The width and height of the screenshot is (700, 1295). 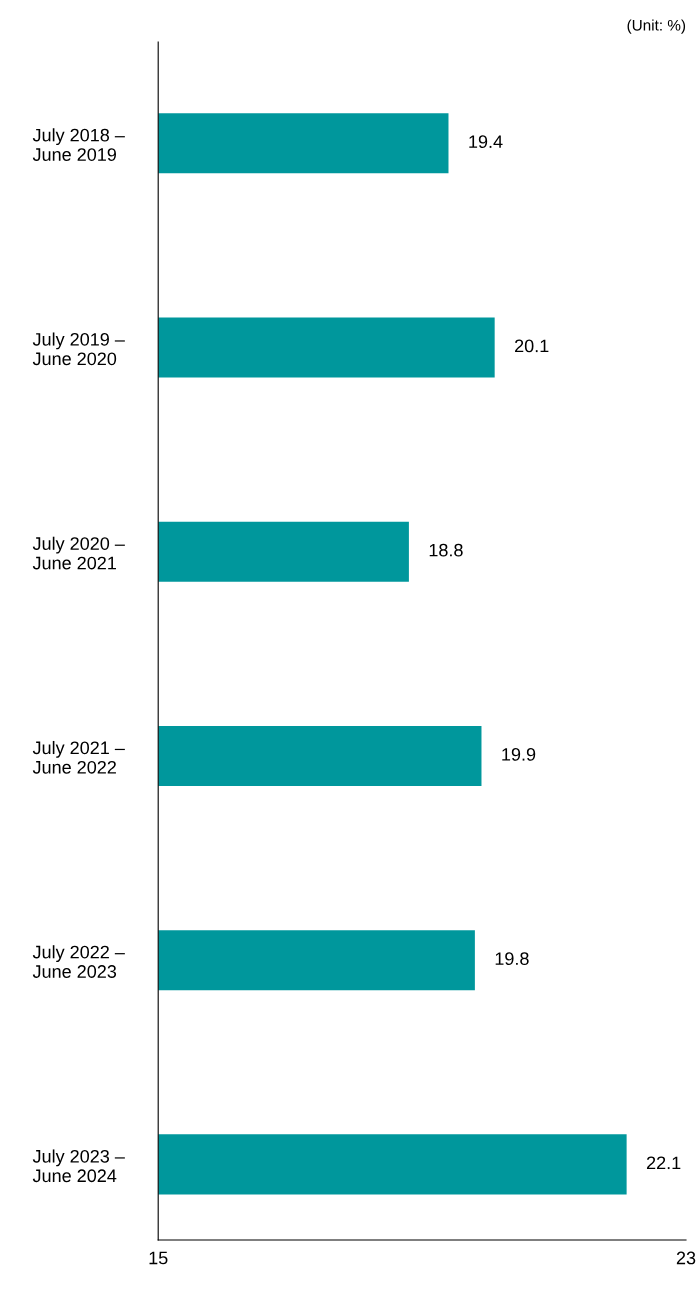 I want to click on text: (Unit: %), so click(x=656, y=26).